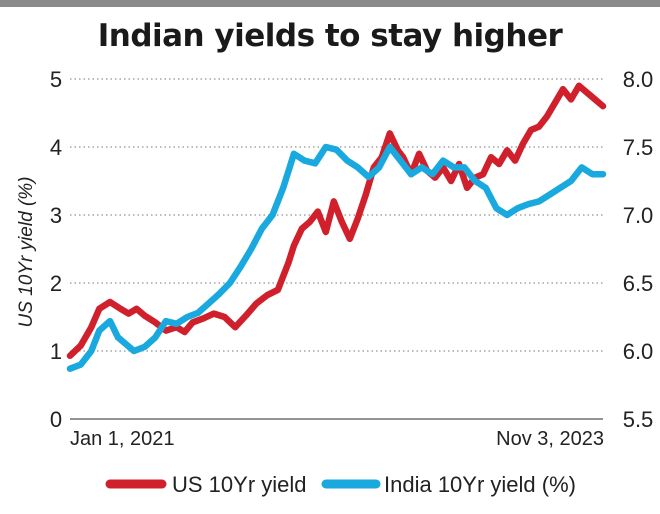 This screenshot has height=514, width=660. What do you see at coordinates (330, 3) in the screenshot?
I see `top-bar` at bounding box center [330, 3].